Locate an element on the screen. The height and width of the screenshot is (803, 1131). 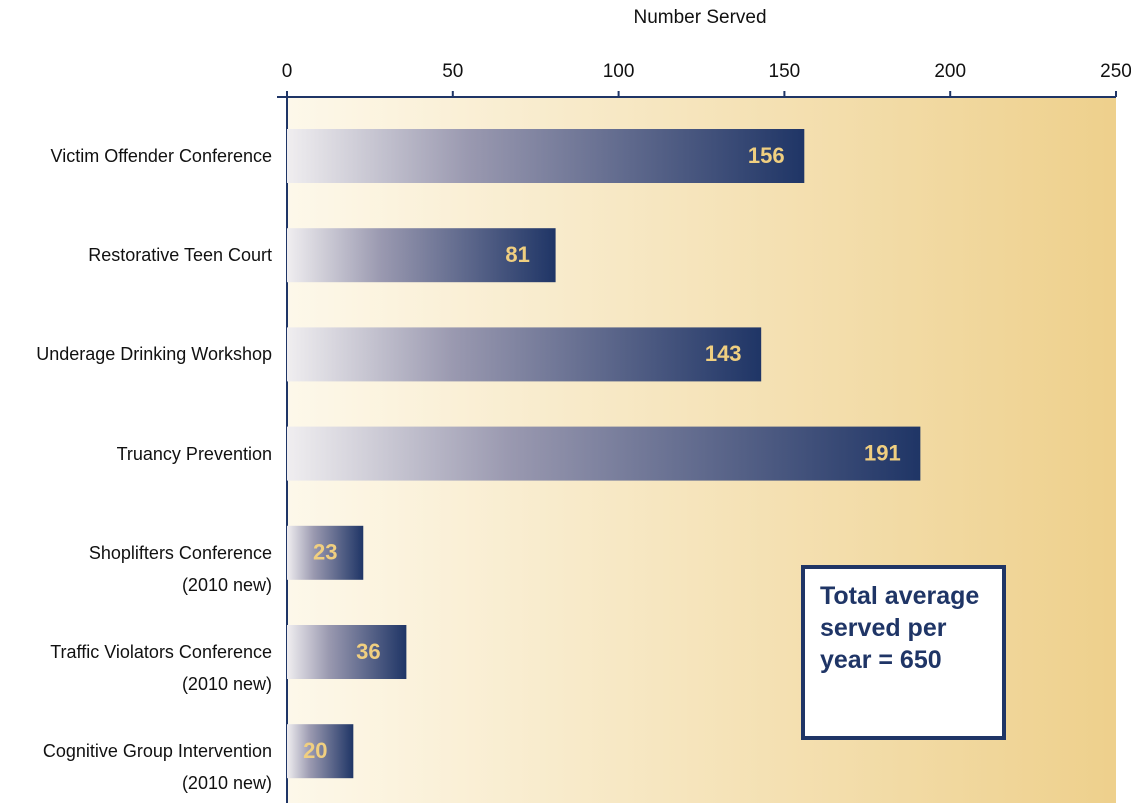
x-tick-label: 200 is located at coordinates (950, 71).